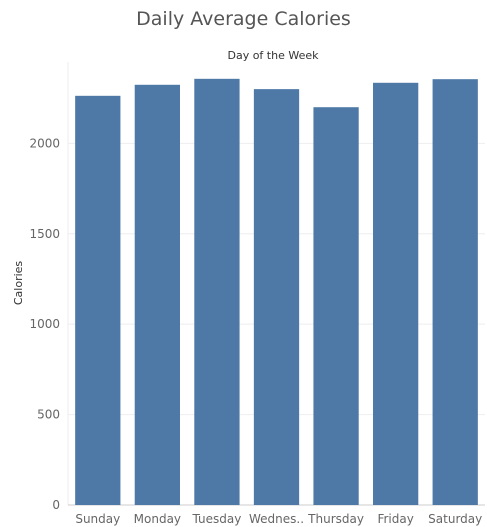  What do you see at coordinates (455, 519) in the screenshot?
I see `x-tick-label: Saturday` at bounding box center [455, 519].